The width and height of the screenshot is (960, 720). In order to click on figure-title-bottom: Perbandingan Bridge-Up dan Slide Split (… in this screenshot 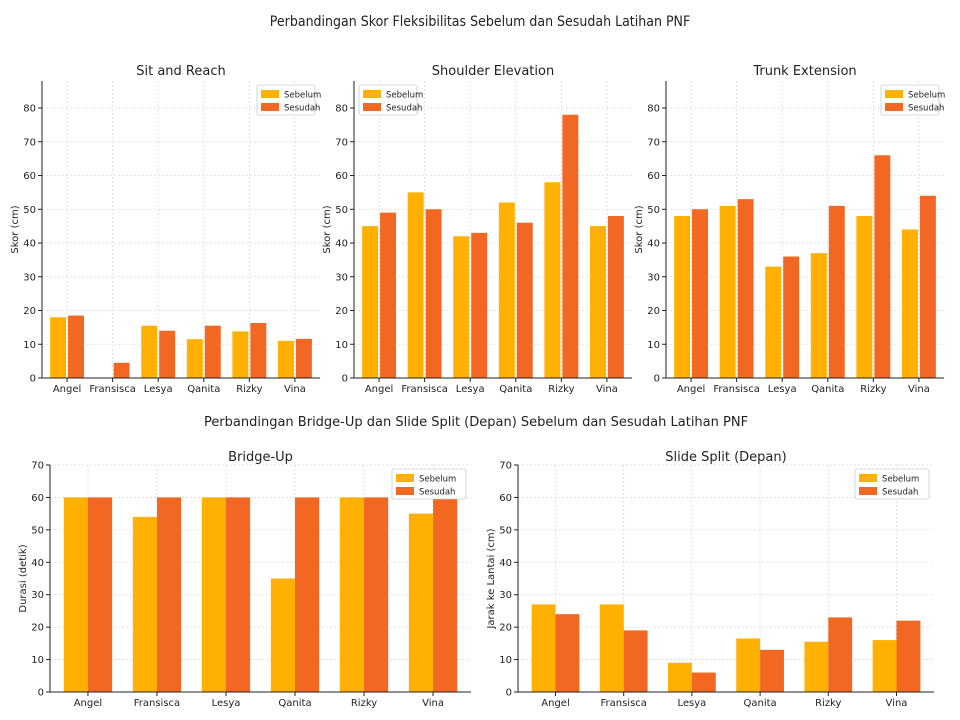, I will do `click(476, 422)`.